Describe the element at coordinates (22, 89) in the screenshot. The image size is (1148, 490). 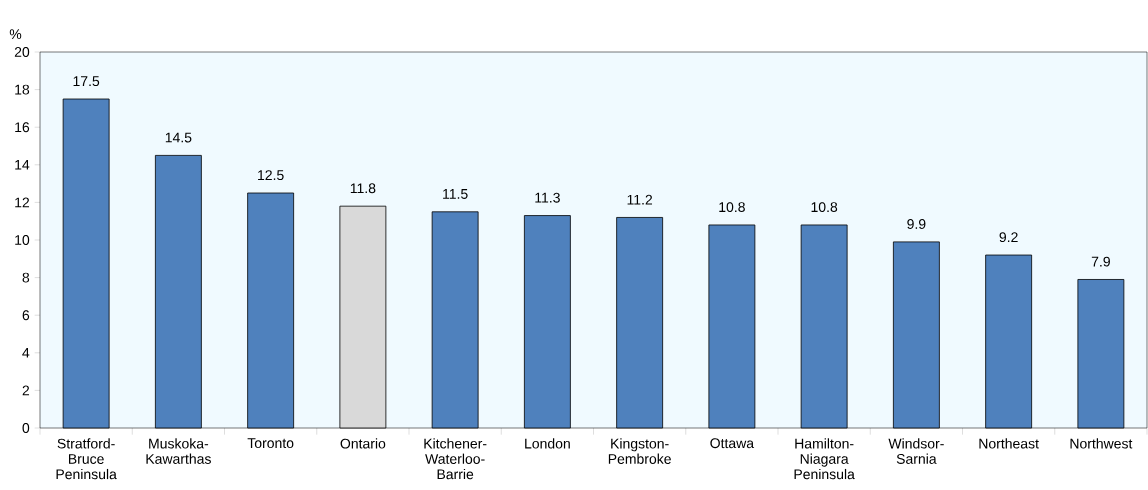
I see `y-tick-label: 18` at that location.